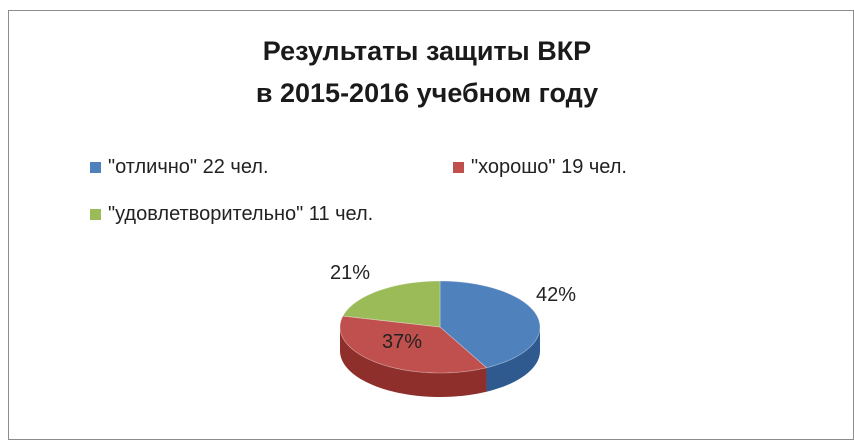  I want to click on legend-label-good: "хорошо" 19 чел., so click(549, 167).